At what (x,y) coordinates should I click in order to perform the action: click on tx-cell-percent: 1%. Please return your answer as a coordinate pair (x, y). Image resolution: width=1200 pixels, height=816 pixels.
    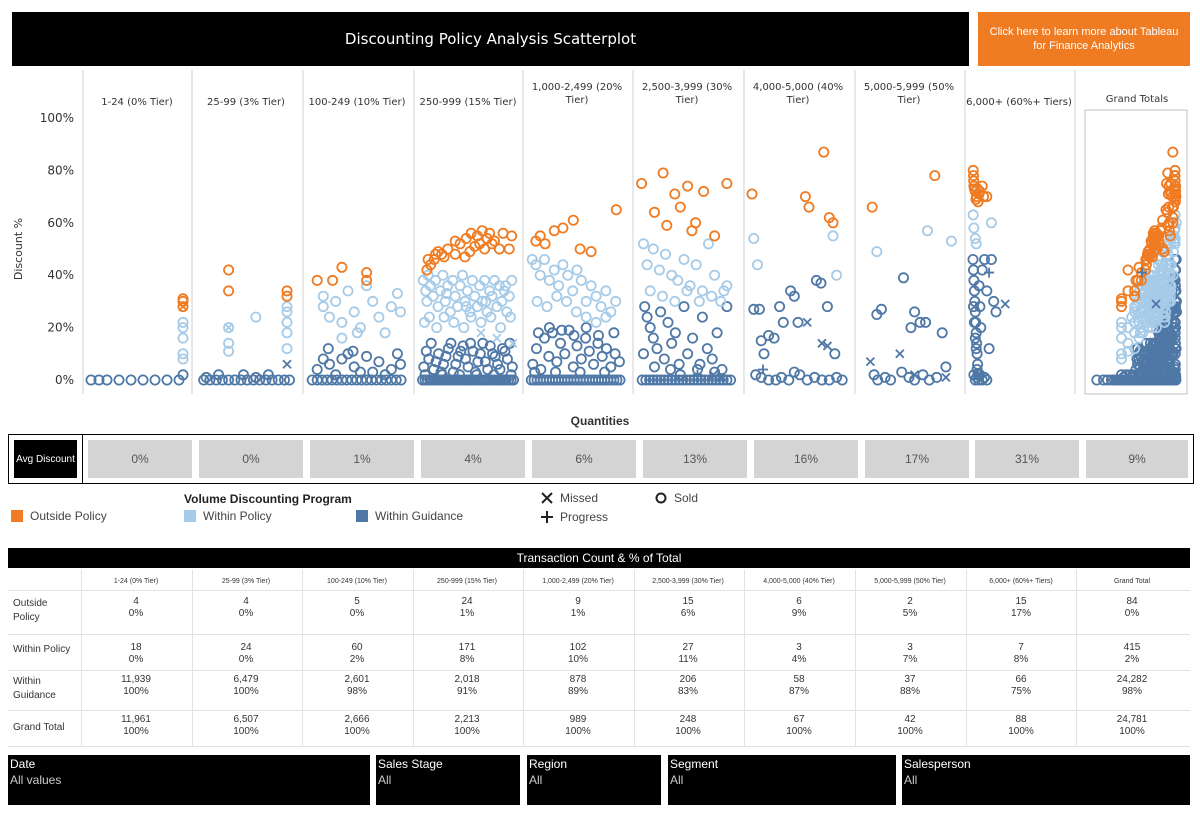
    Looking at the image, I should click on (467, 613).